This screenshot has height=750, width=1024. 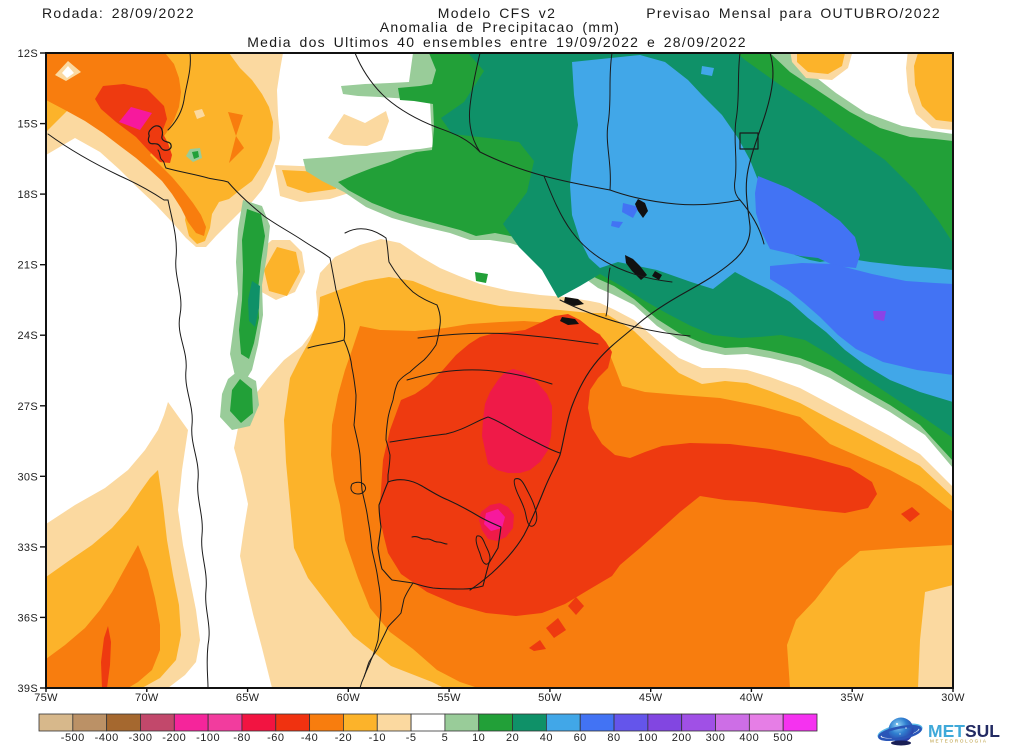 I want to click on svg-text: 21S, so click(x=28, y=266).